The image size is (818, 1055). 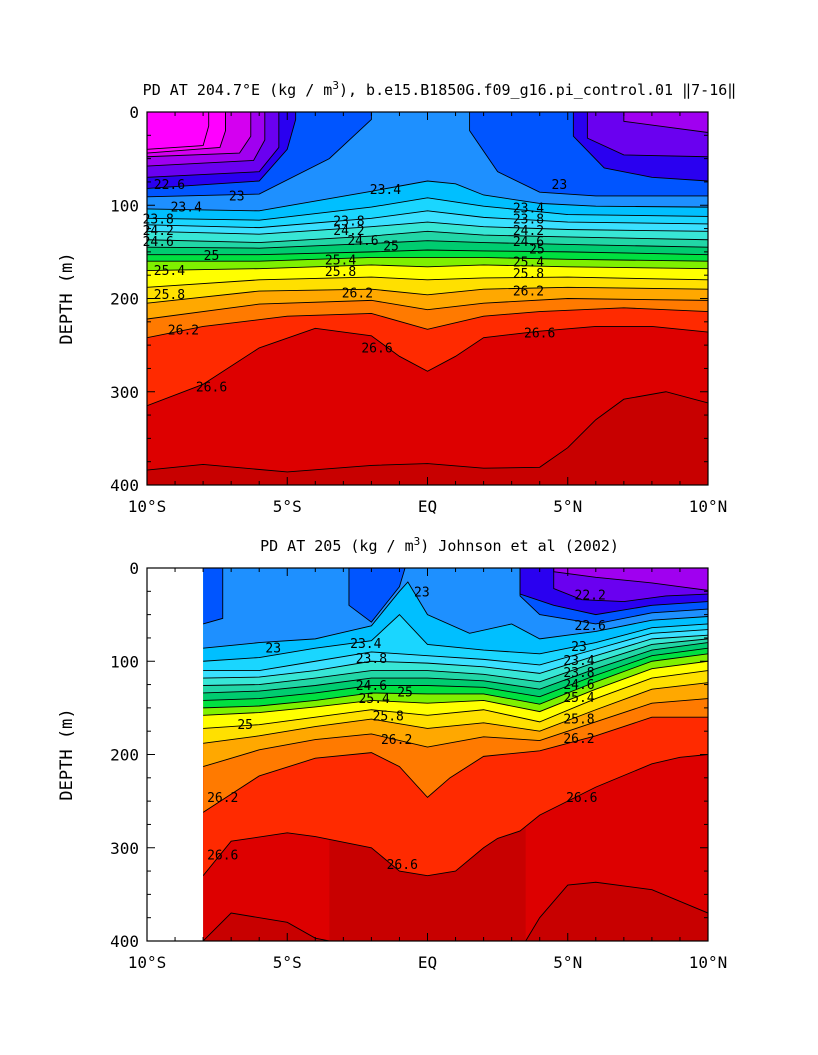 I want to click on contour-line-22.4, so click(x=630, y=585).